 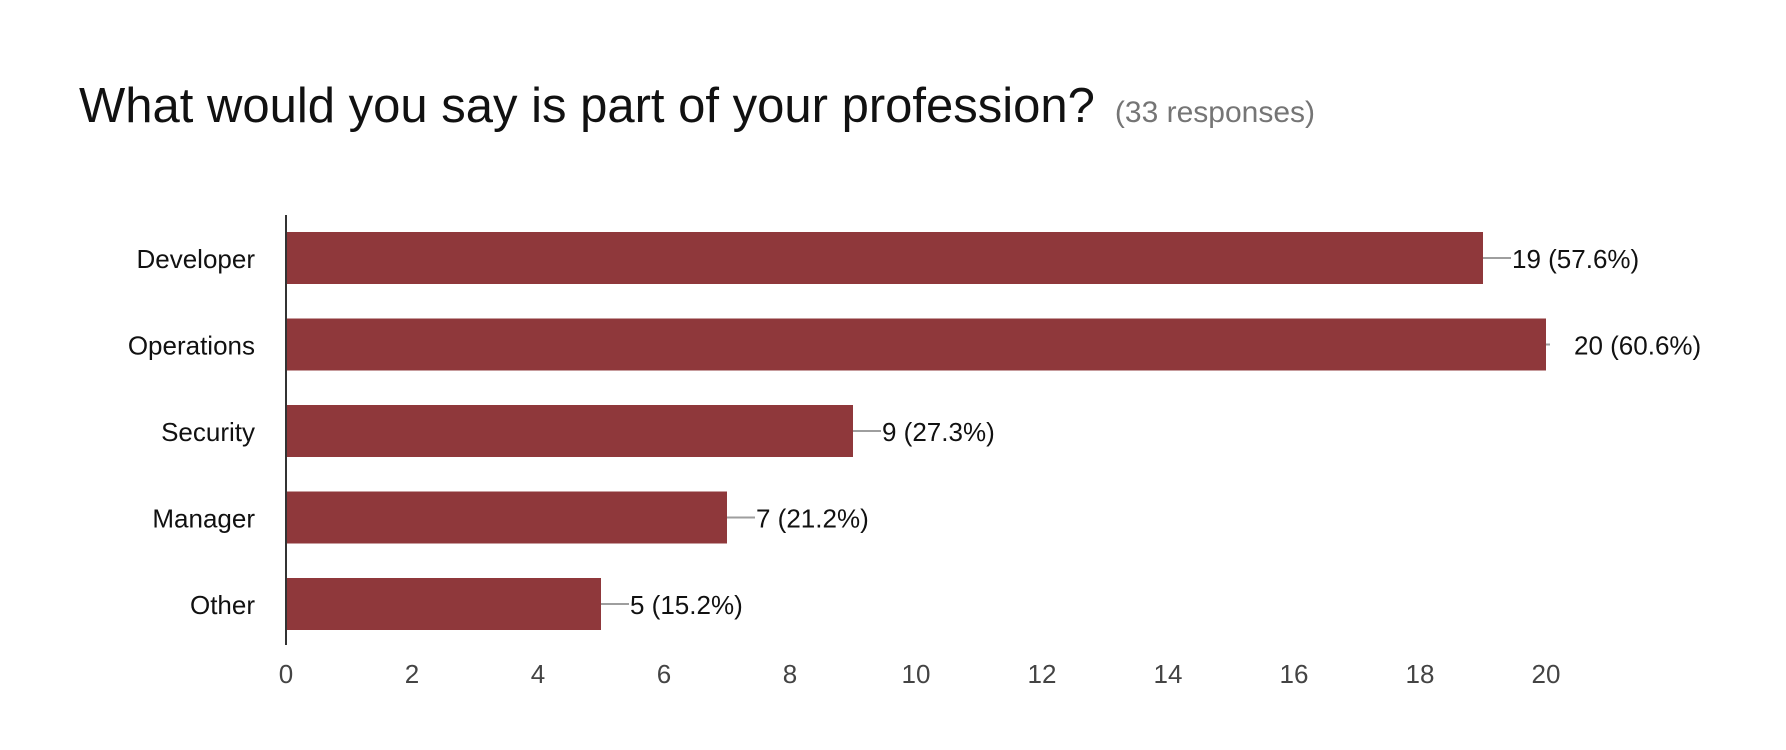 What do you see at coordinates (569, 431) in the screenshot?
I see `bar-security` at bounding box center [569, 431].